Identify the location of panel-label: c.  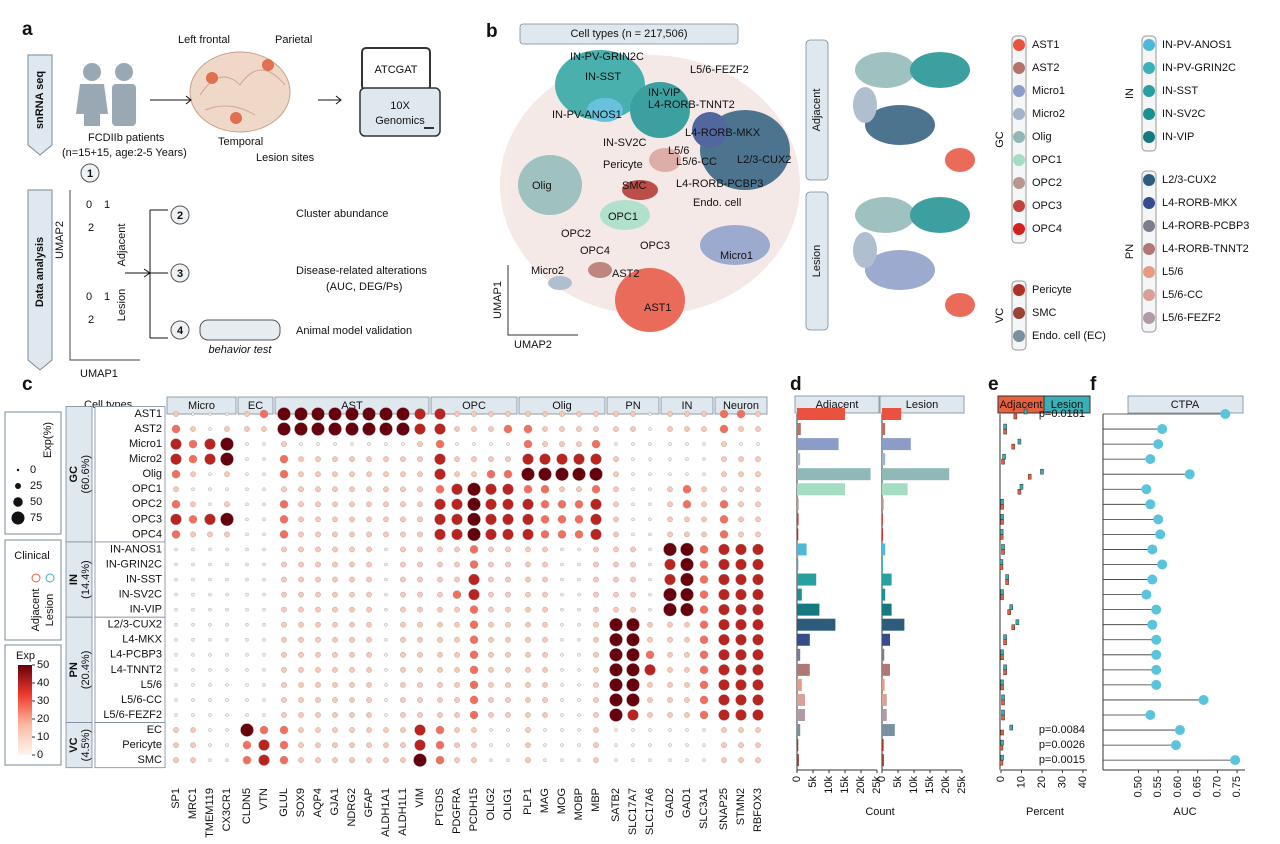
(27, 384).